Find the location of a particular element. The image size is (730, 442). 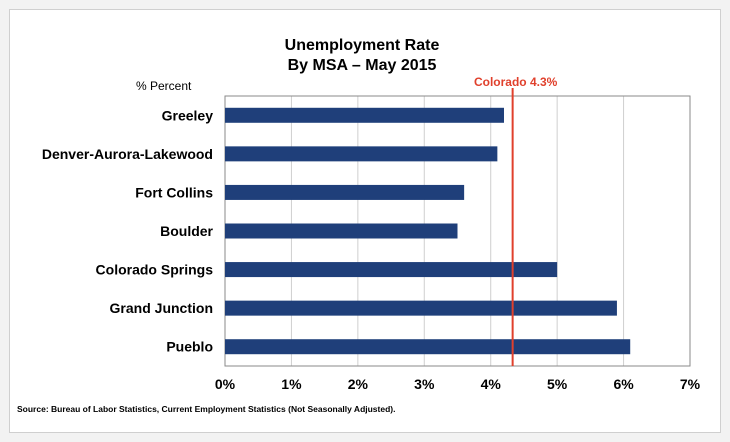

x-tick-label-2: 2% is located at coordinates (358, 384).